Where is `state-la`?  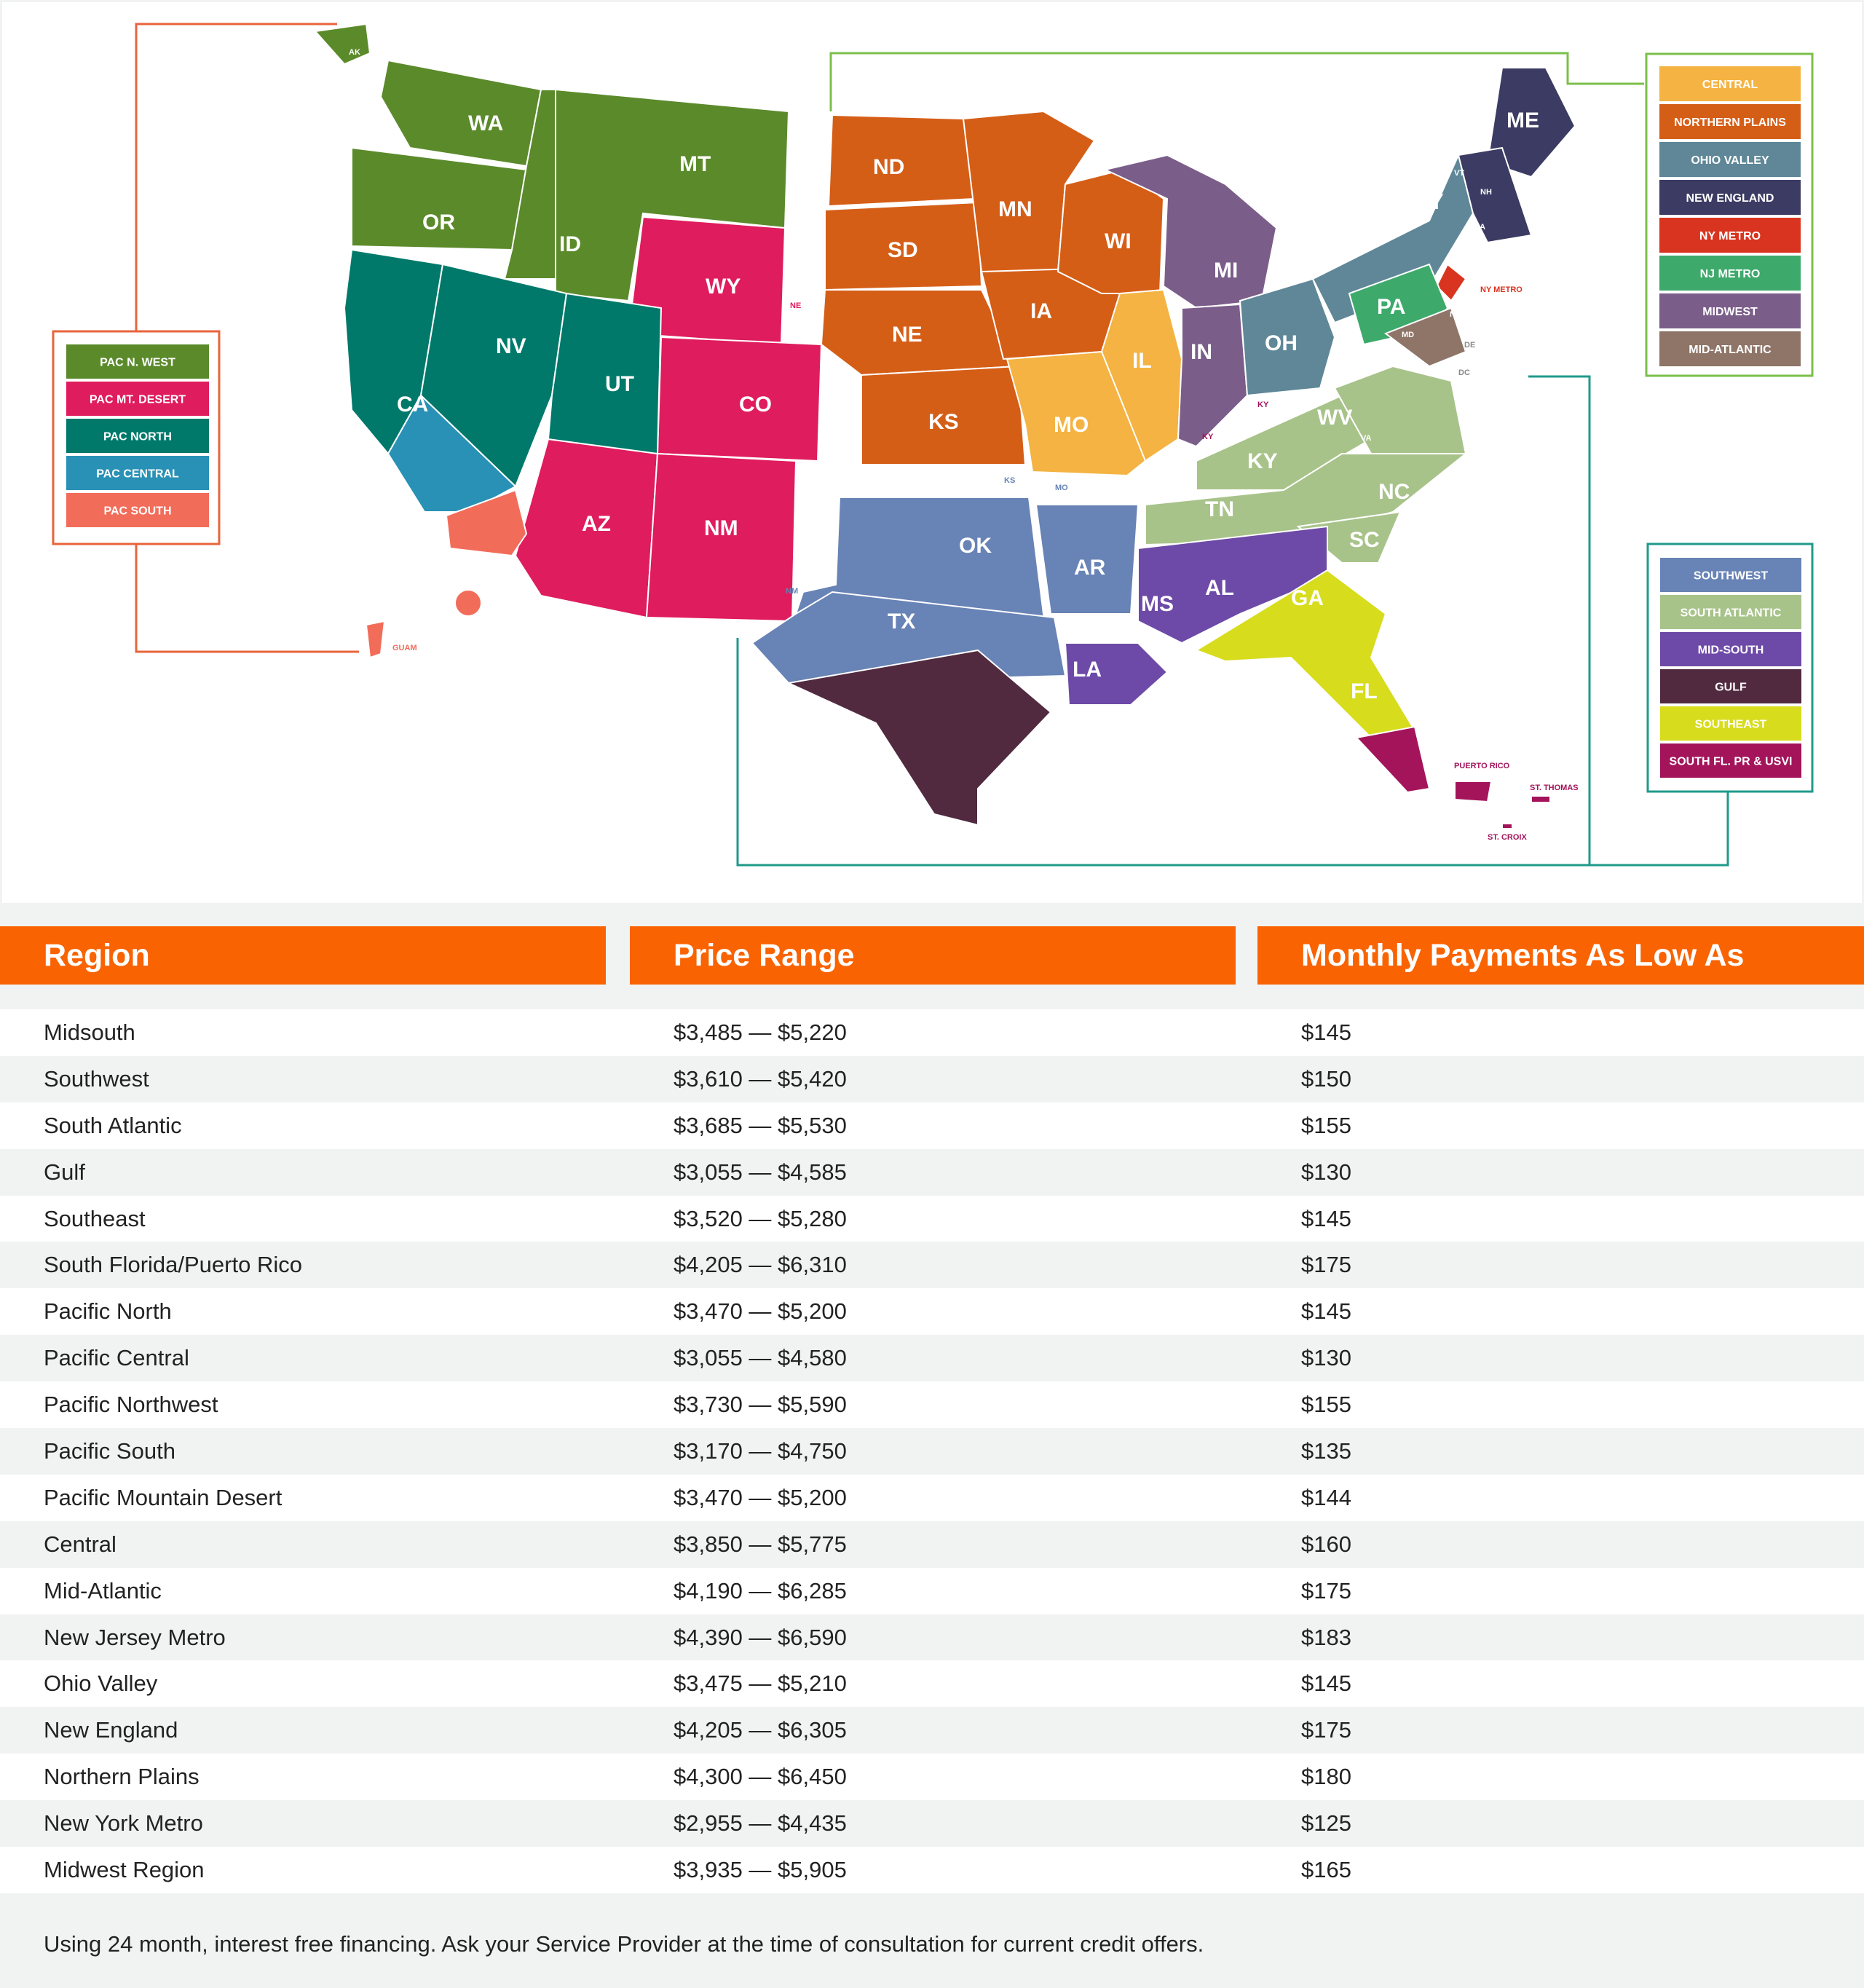 state-la is located at coordinates (1116, 674).